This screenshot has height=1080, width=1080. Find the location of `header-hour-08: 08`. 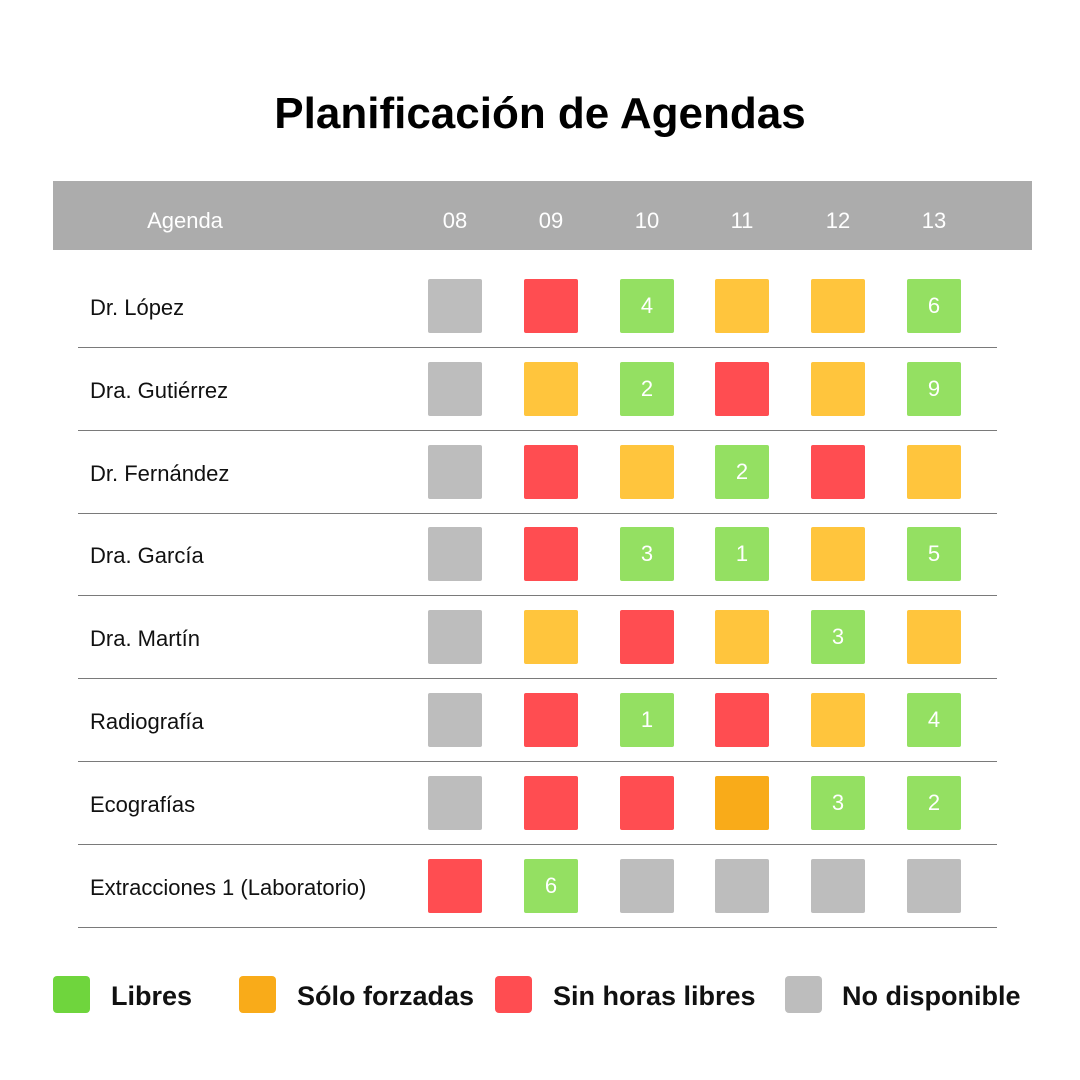

header-hour-08: 08 is located at coordinates (455, 220).